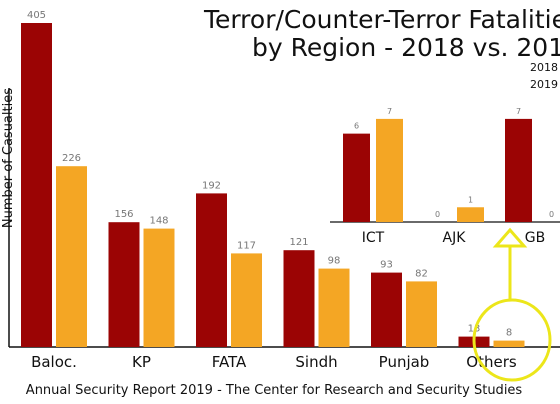 This screenshot has width=560, height=404. Describe the element at coordinates (54, 362) in the screenshot. I see `category-label-baloc: Baloc.` at that location.